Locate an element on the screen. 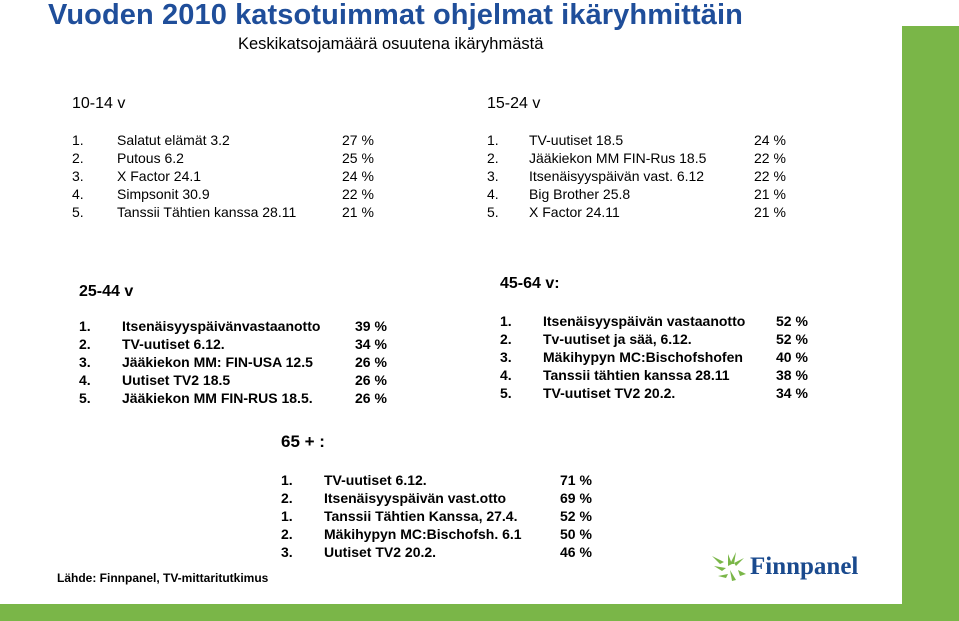  page-subtitle: Keskikatsojamäärä osuutena ikäryhmästä is located at coordinates (391, 44).